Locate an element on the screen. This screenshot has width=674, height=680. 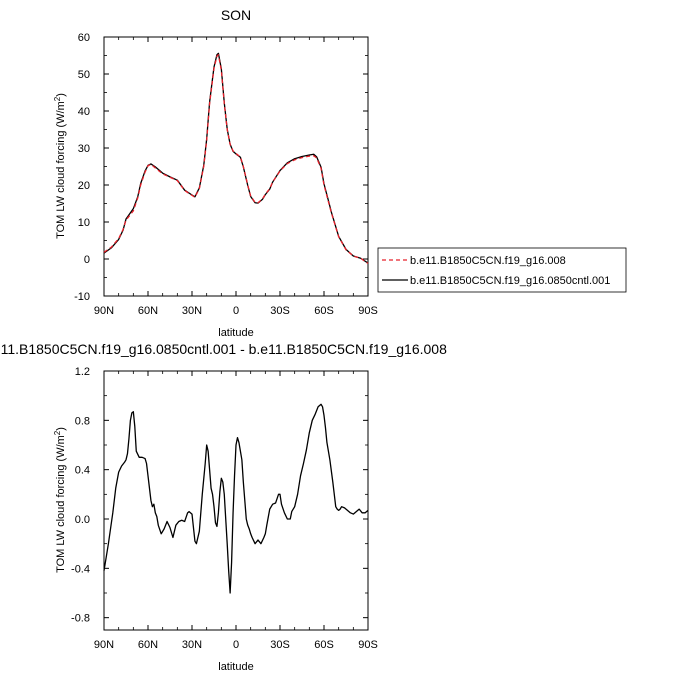
y-tick-label: -0.4 is located at coordinates (80, 569).